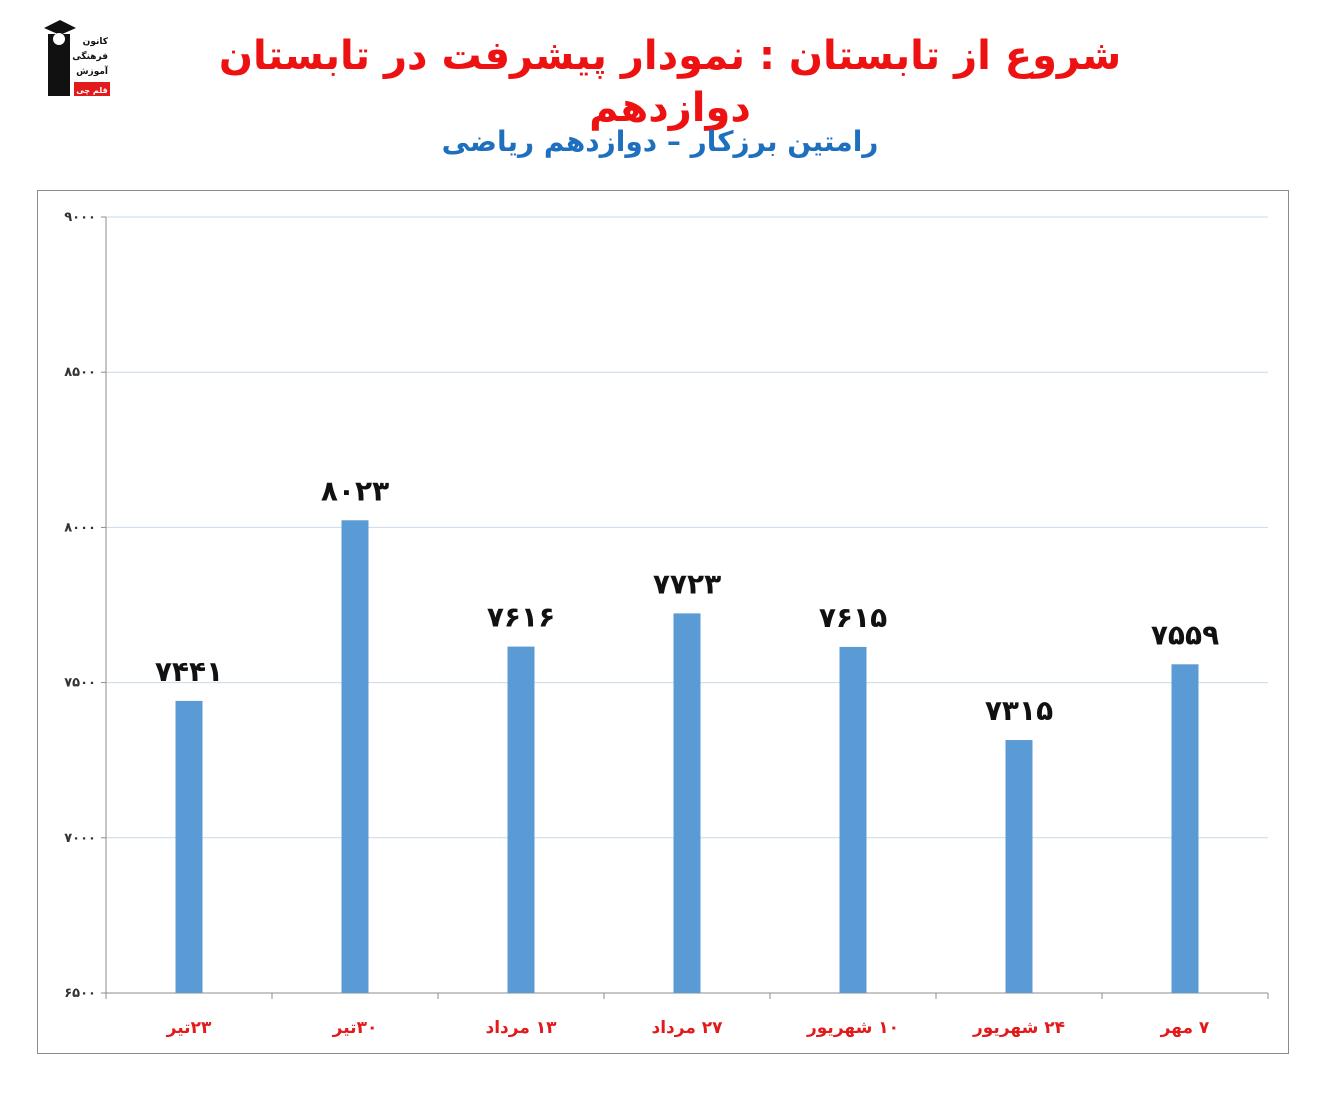 The width and height of the screenshot is (1341, 1114). I want to click on logo: کانون فرهنگی آموزش قلم چی, so click(78, 58).